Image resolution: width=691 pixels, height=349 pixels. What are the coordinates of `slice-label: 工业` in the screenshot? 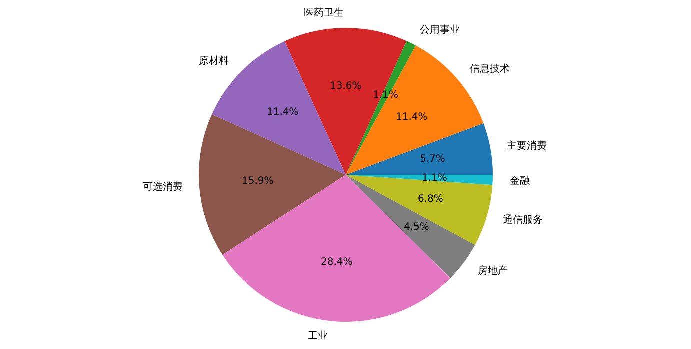 It's located at (318, 336).